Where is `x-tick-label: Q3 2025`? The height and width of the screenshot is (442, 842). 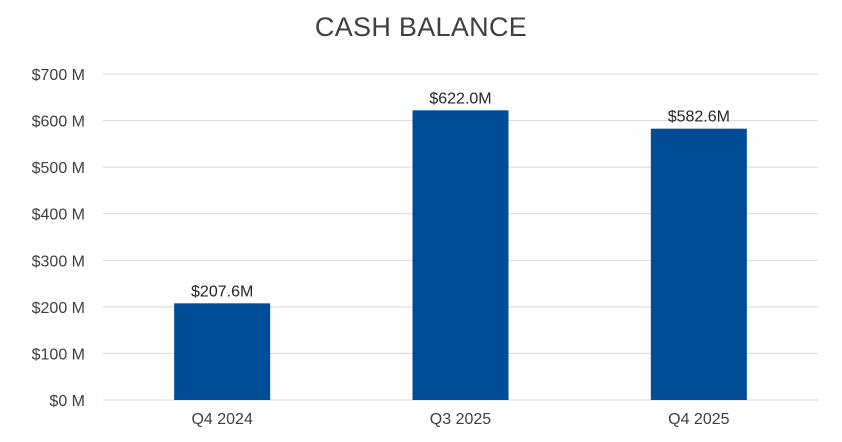
x-tick-label: Q3 2025 is located at coordinates (460, 419).